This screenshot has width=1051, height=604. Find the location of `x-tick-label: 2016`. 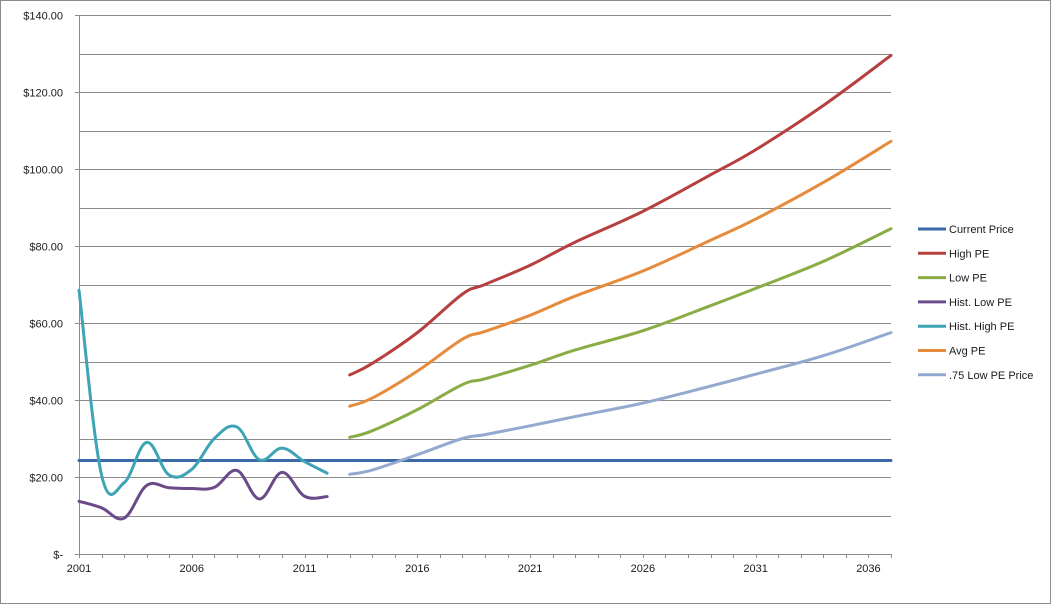

x-tick-label: 2016 is located at coordinates (417, 569).